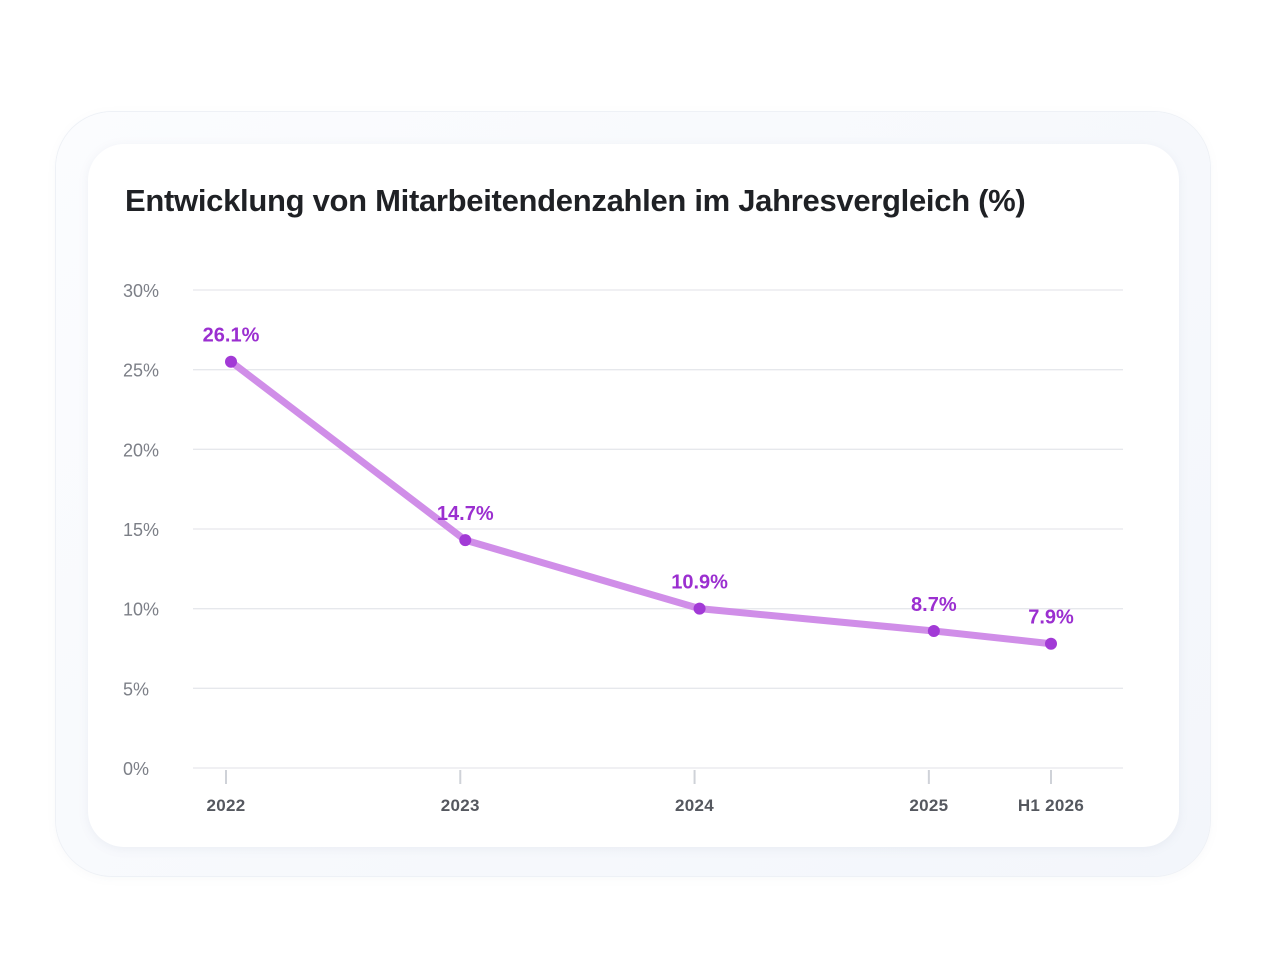 The image size is (1280, 960). Describe the element at coordinates (136, 769) in the screenshot. I see `y-tick-label: 0%` at that location.